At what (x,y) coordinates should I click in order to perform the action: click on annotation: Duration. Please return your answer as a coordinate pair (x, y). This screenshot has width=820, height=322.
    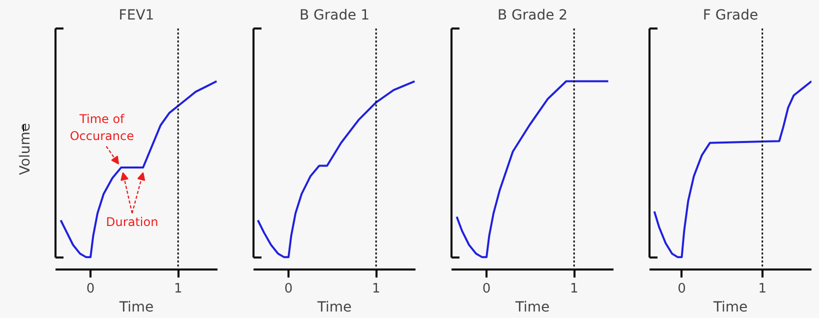
    Looking at the image, I should click on (132, 221).